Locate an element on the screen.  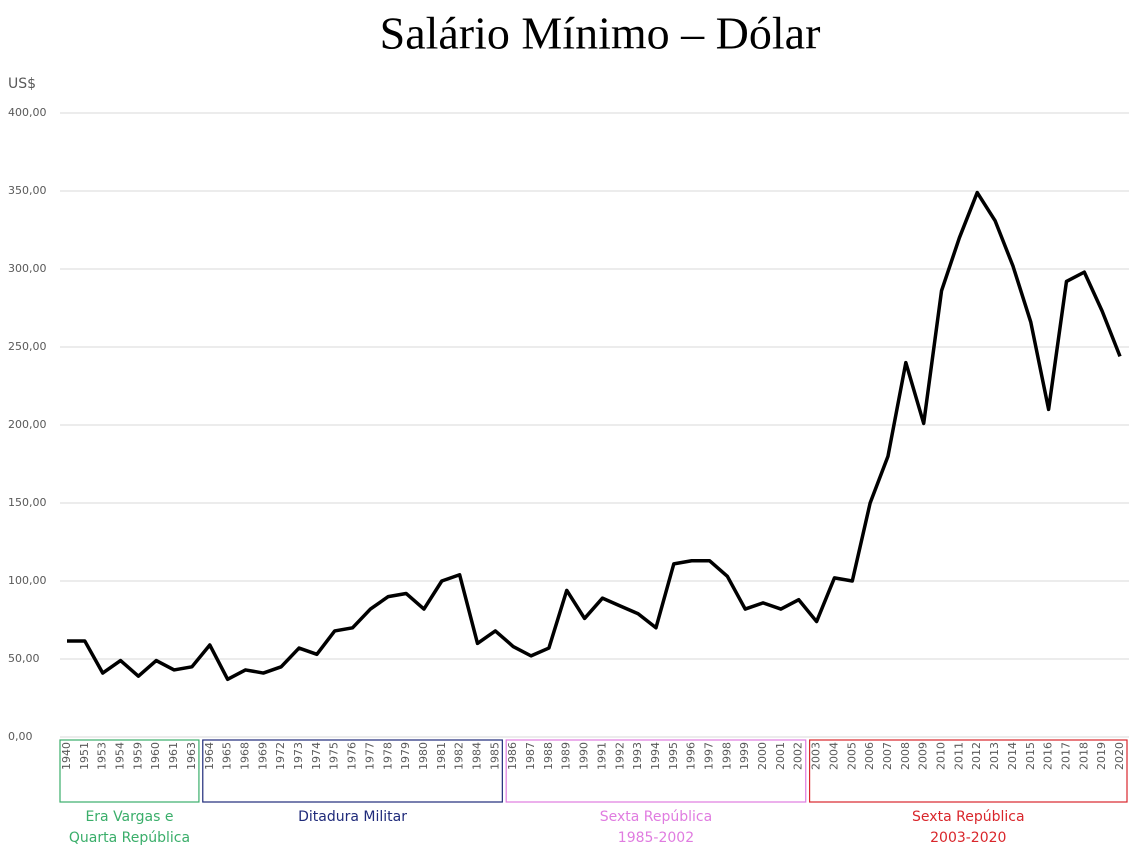
x-tick-label: 1995 is located at coordinates (673, 756).